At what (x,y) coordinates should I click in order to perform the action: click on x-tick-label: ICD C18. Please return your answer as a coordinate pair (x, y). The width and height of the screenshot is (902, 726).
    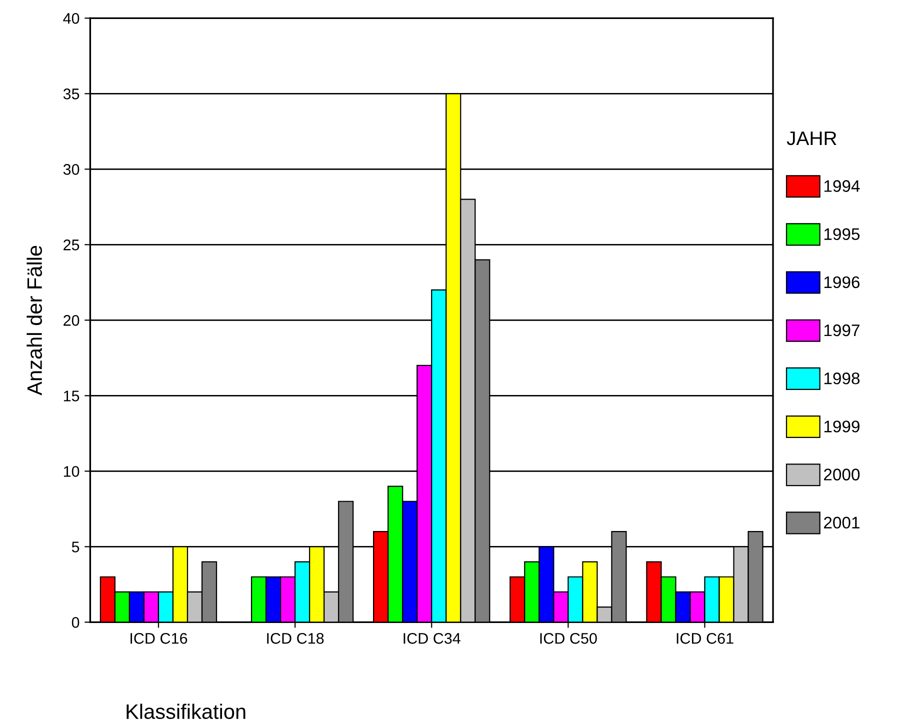
    Looking at the image, I should click on (295, 638).